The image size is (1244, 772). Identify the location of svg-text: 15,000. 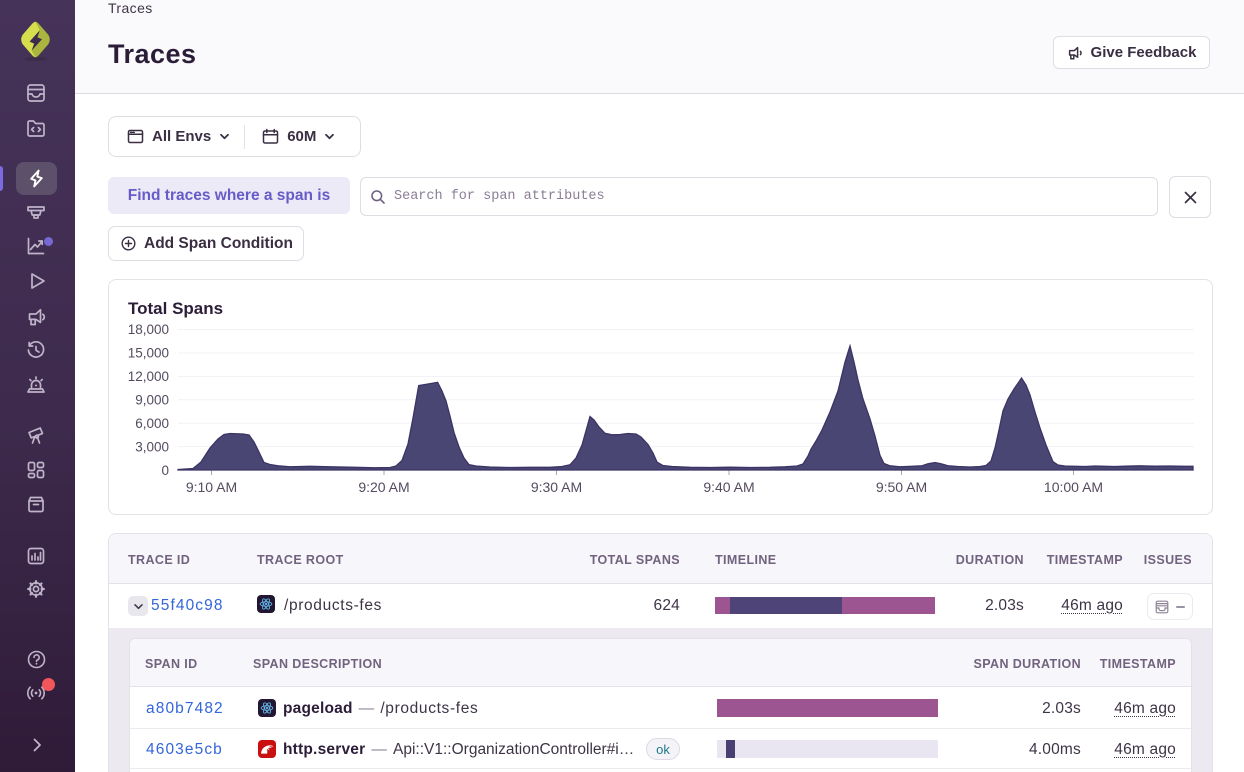
(148, 353).